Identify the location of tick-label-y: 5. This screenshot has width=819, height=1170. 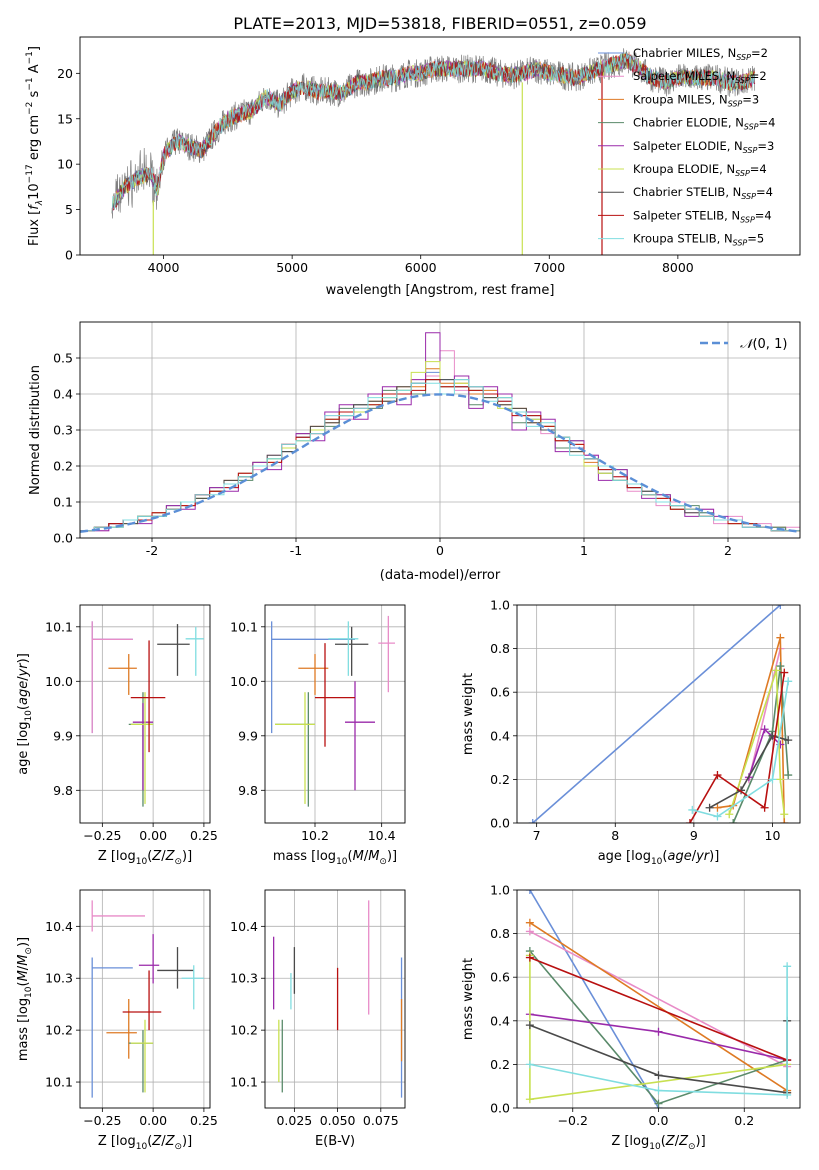
(69, 209).